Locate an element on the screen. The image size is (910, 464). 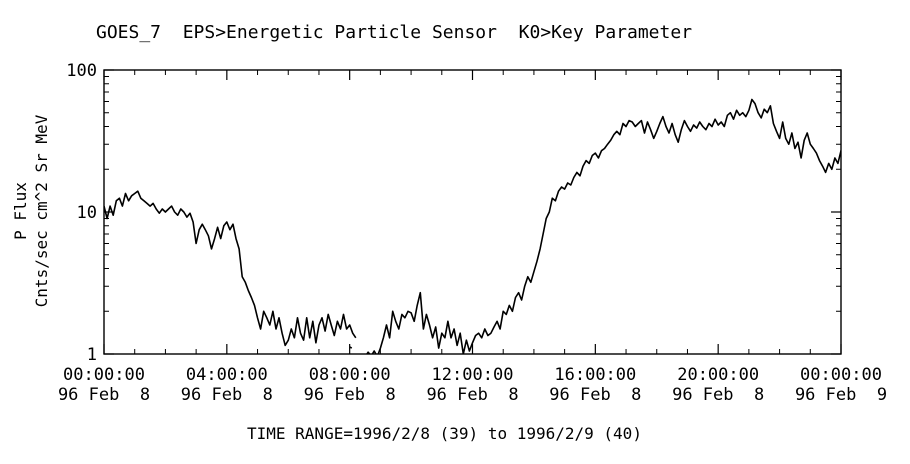
y-axis-label-line1: P Flux is located at coordinates (20, 211).